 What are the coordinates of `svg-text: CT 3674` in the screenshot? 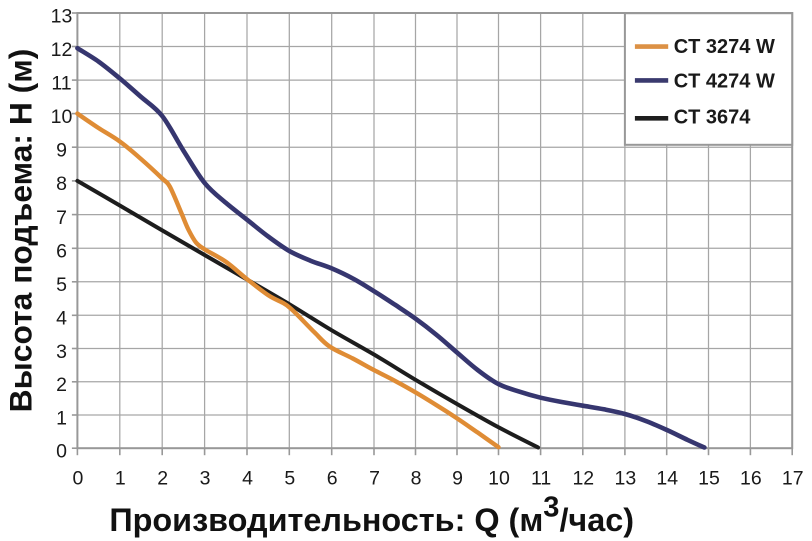 It's located at (713, 118).